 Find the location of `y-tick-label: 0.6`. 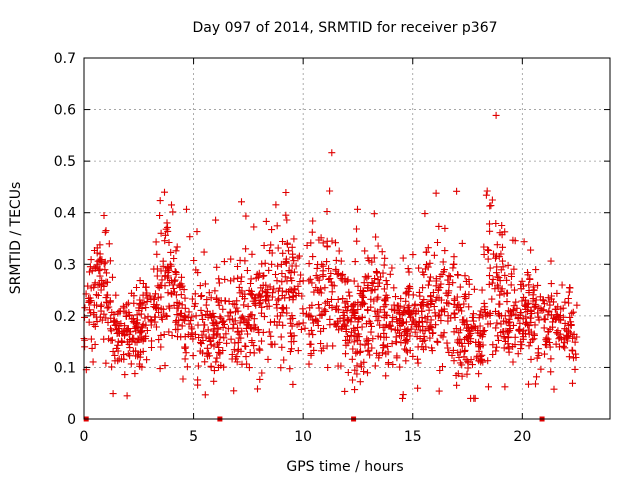

y-tick-label: 0.6 is located at coordinates (65, 111).